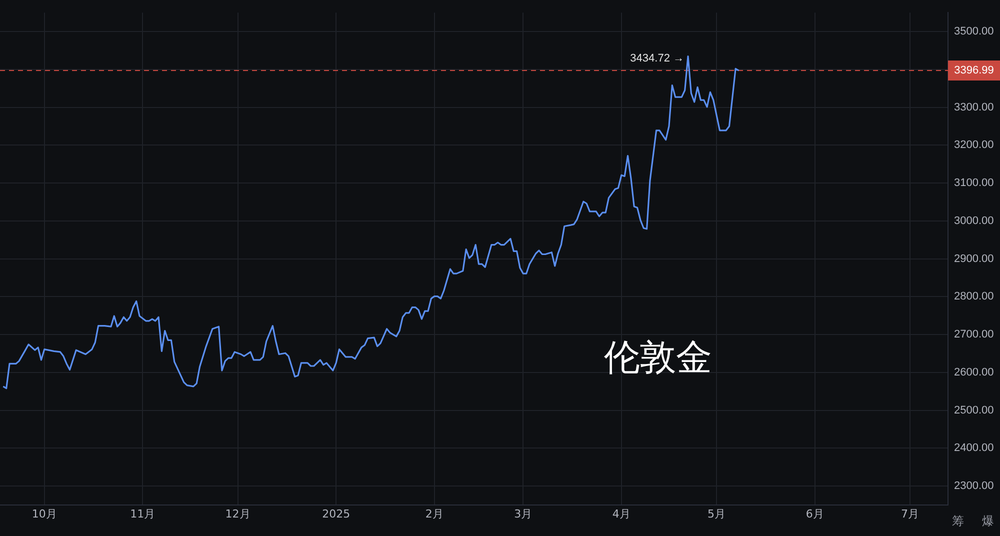 Image resolution: width=1000 pixels, height=536 pixels. Describe the element at coordinates (974, 334) in the screenshot. I see `y-tick-label: 2700.00` at that location.